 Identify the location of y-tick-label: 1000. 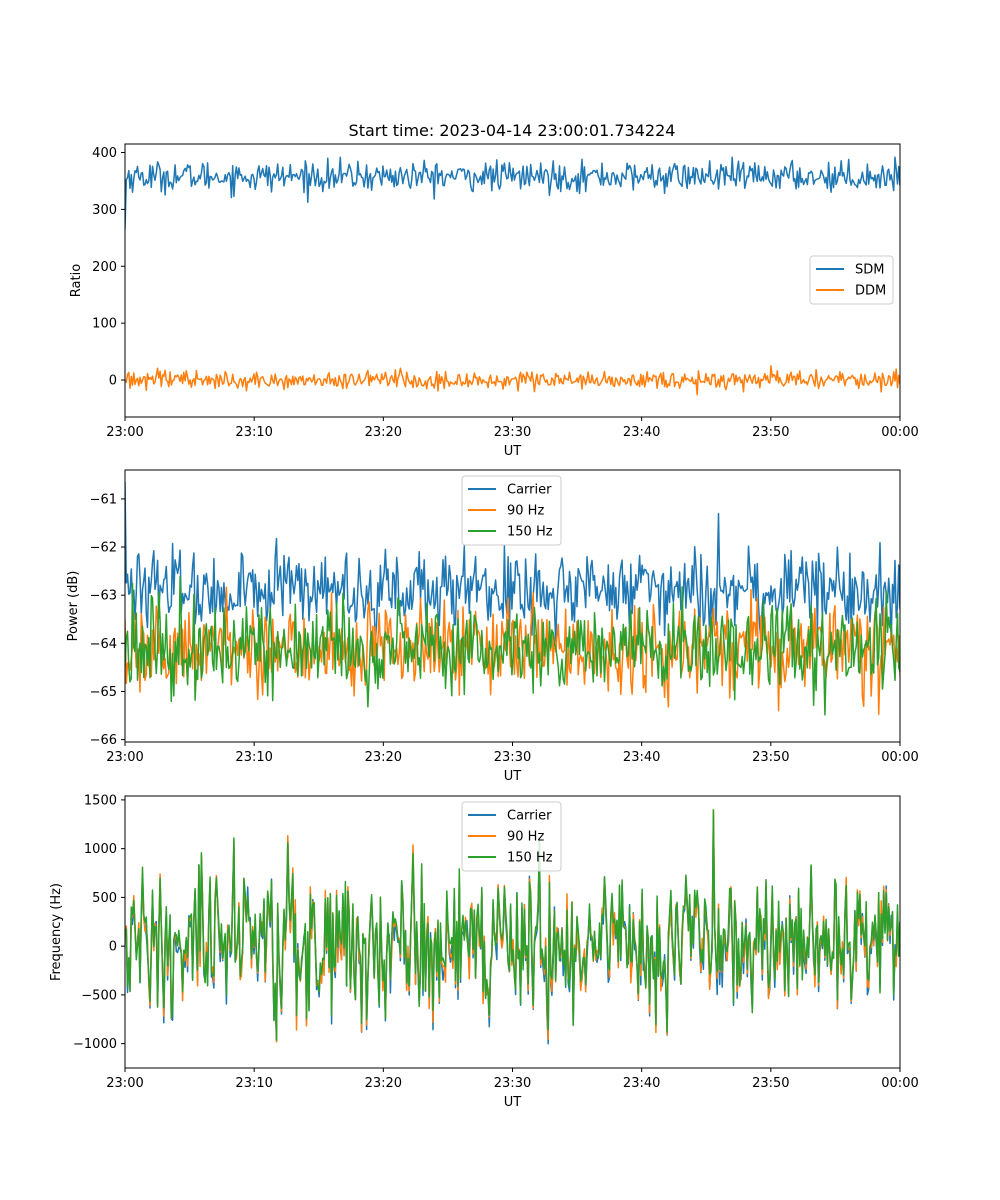
(100, 849).